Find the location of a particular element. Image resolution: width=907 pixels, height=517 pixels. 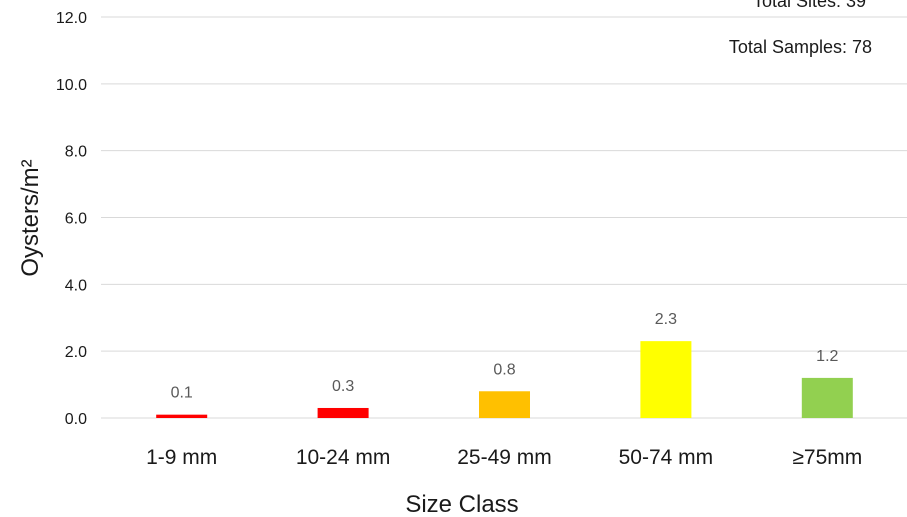

x-tick-label: 10-24 mm is located at coordinates (343, 457).